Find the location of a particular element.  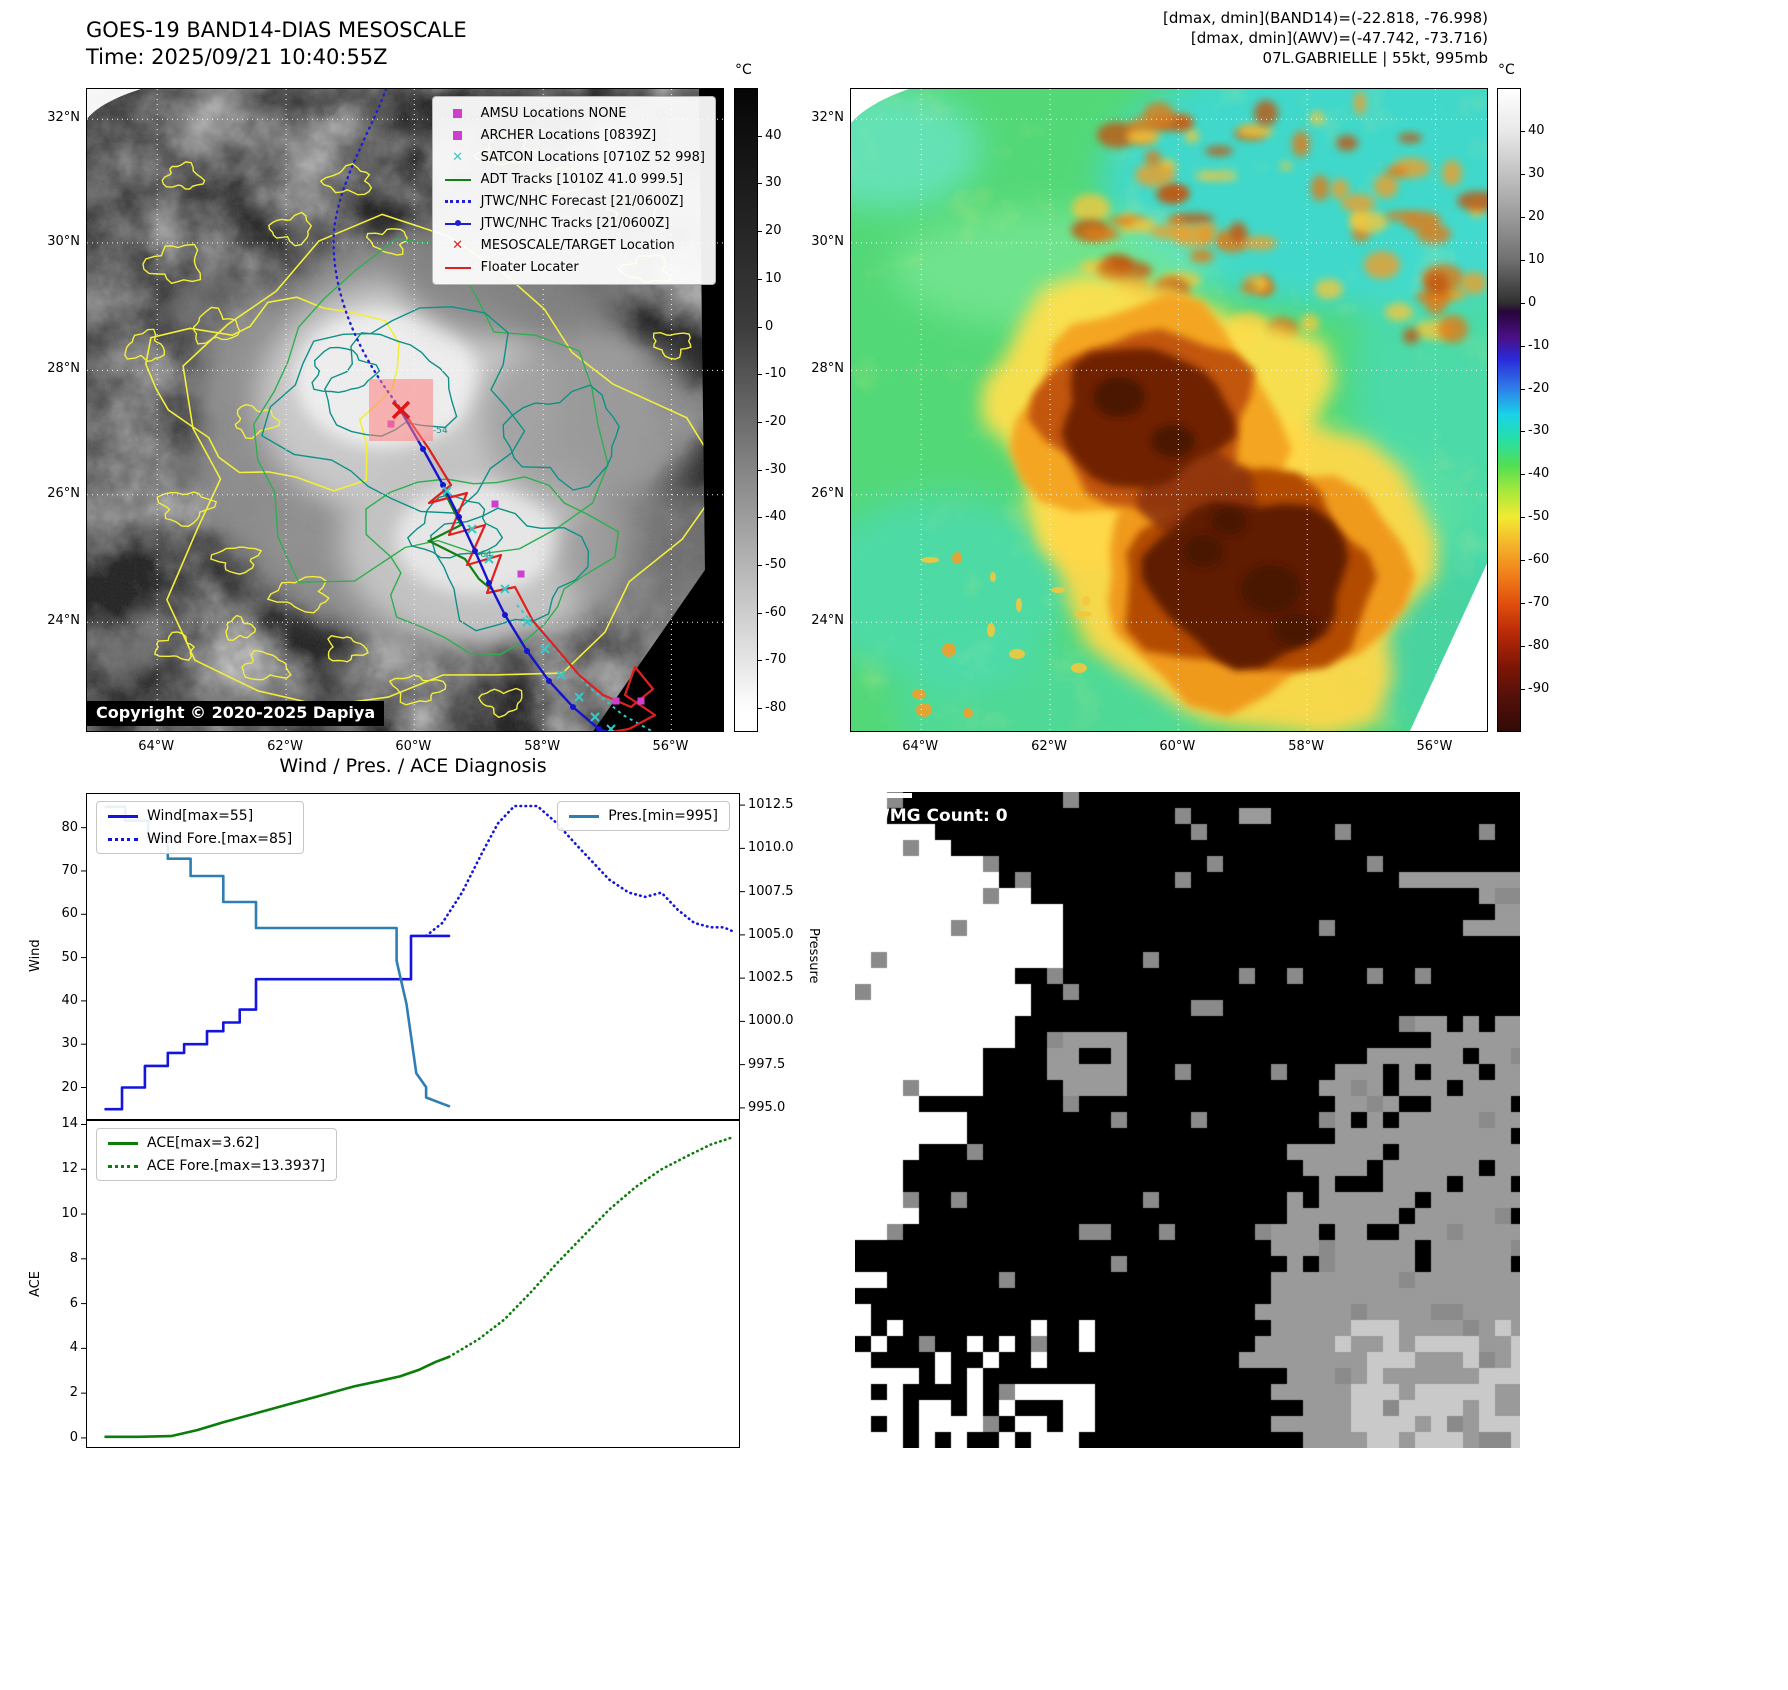

y-tick-label-right: 1012.5 is located at coordinates (771, 805).